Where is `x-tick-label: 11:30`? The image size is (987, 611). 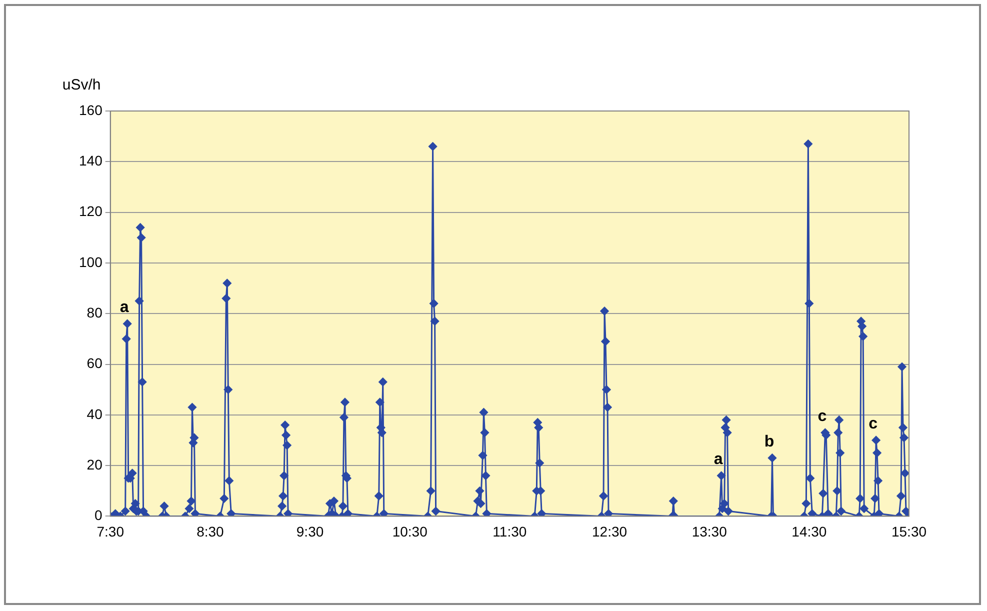 x-tick-label: 11:30 is located at coordinates (509, 531).